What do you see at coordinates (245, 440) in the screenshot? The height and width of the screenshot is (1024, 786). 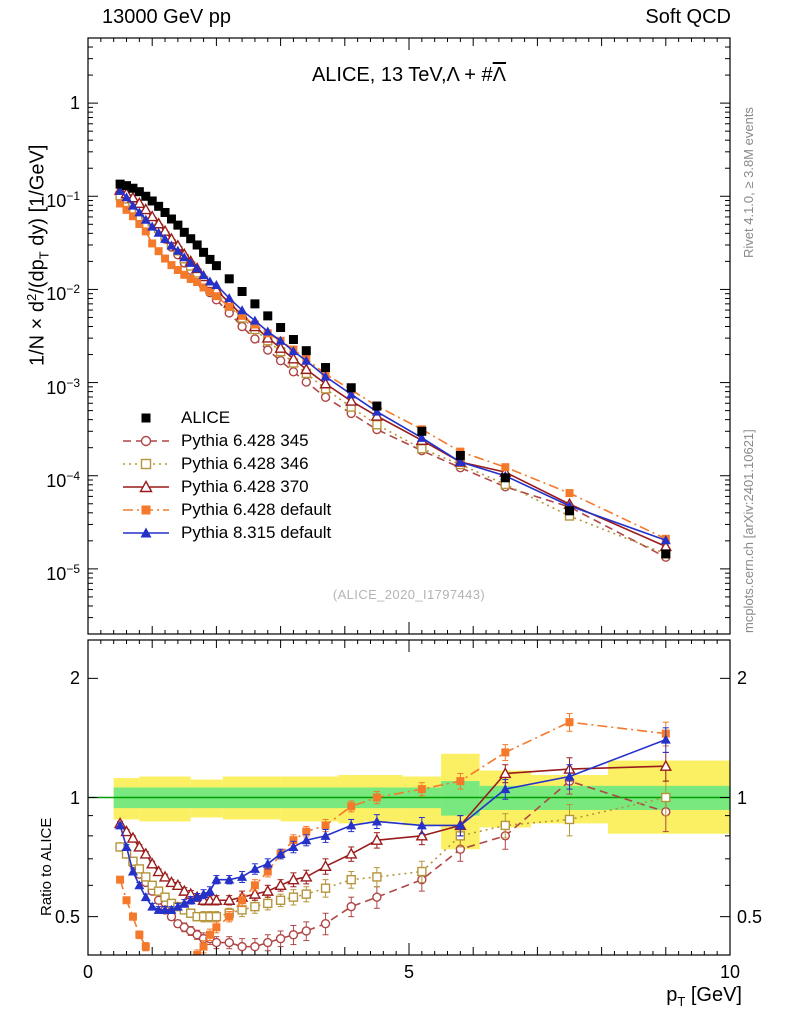 I see `legend-label: Pythia 6.428 345` at bounding box center [245, 440].